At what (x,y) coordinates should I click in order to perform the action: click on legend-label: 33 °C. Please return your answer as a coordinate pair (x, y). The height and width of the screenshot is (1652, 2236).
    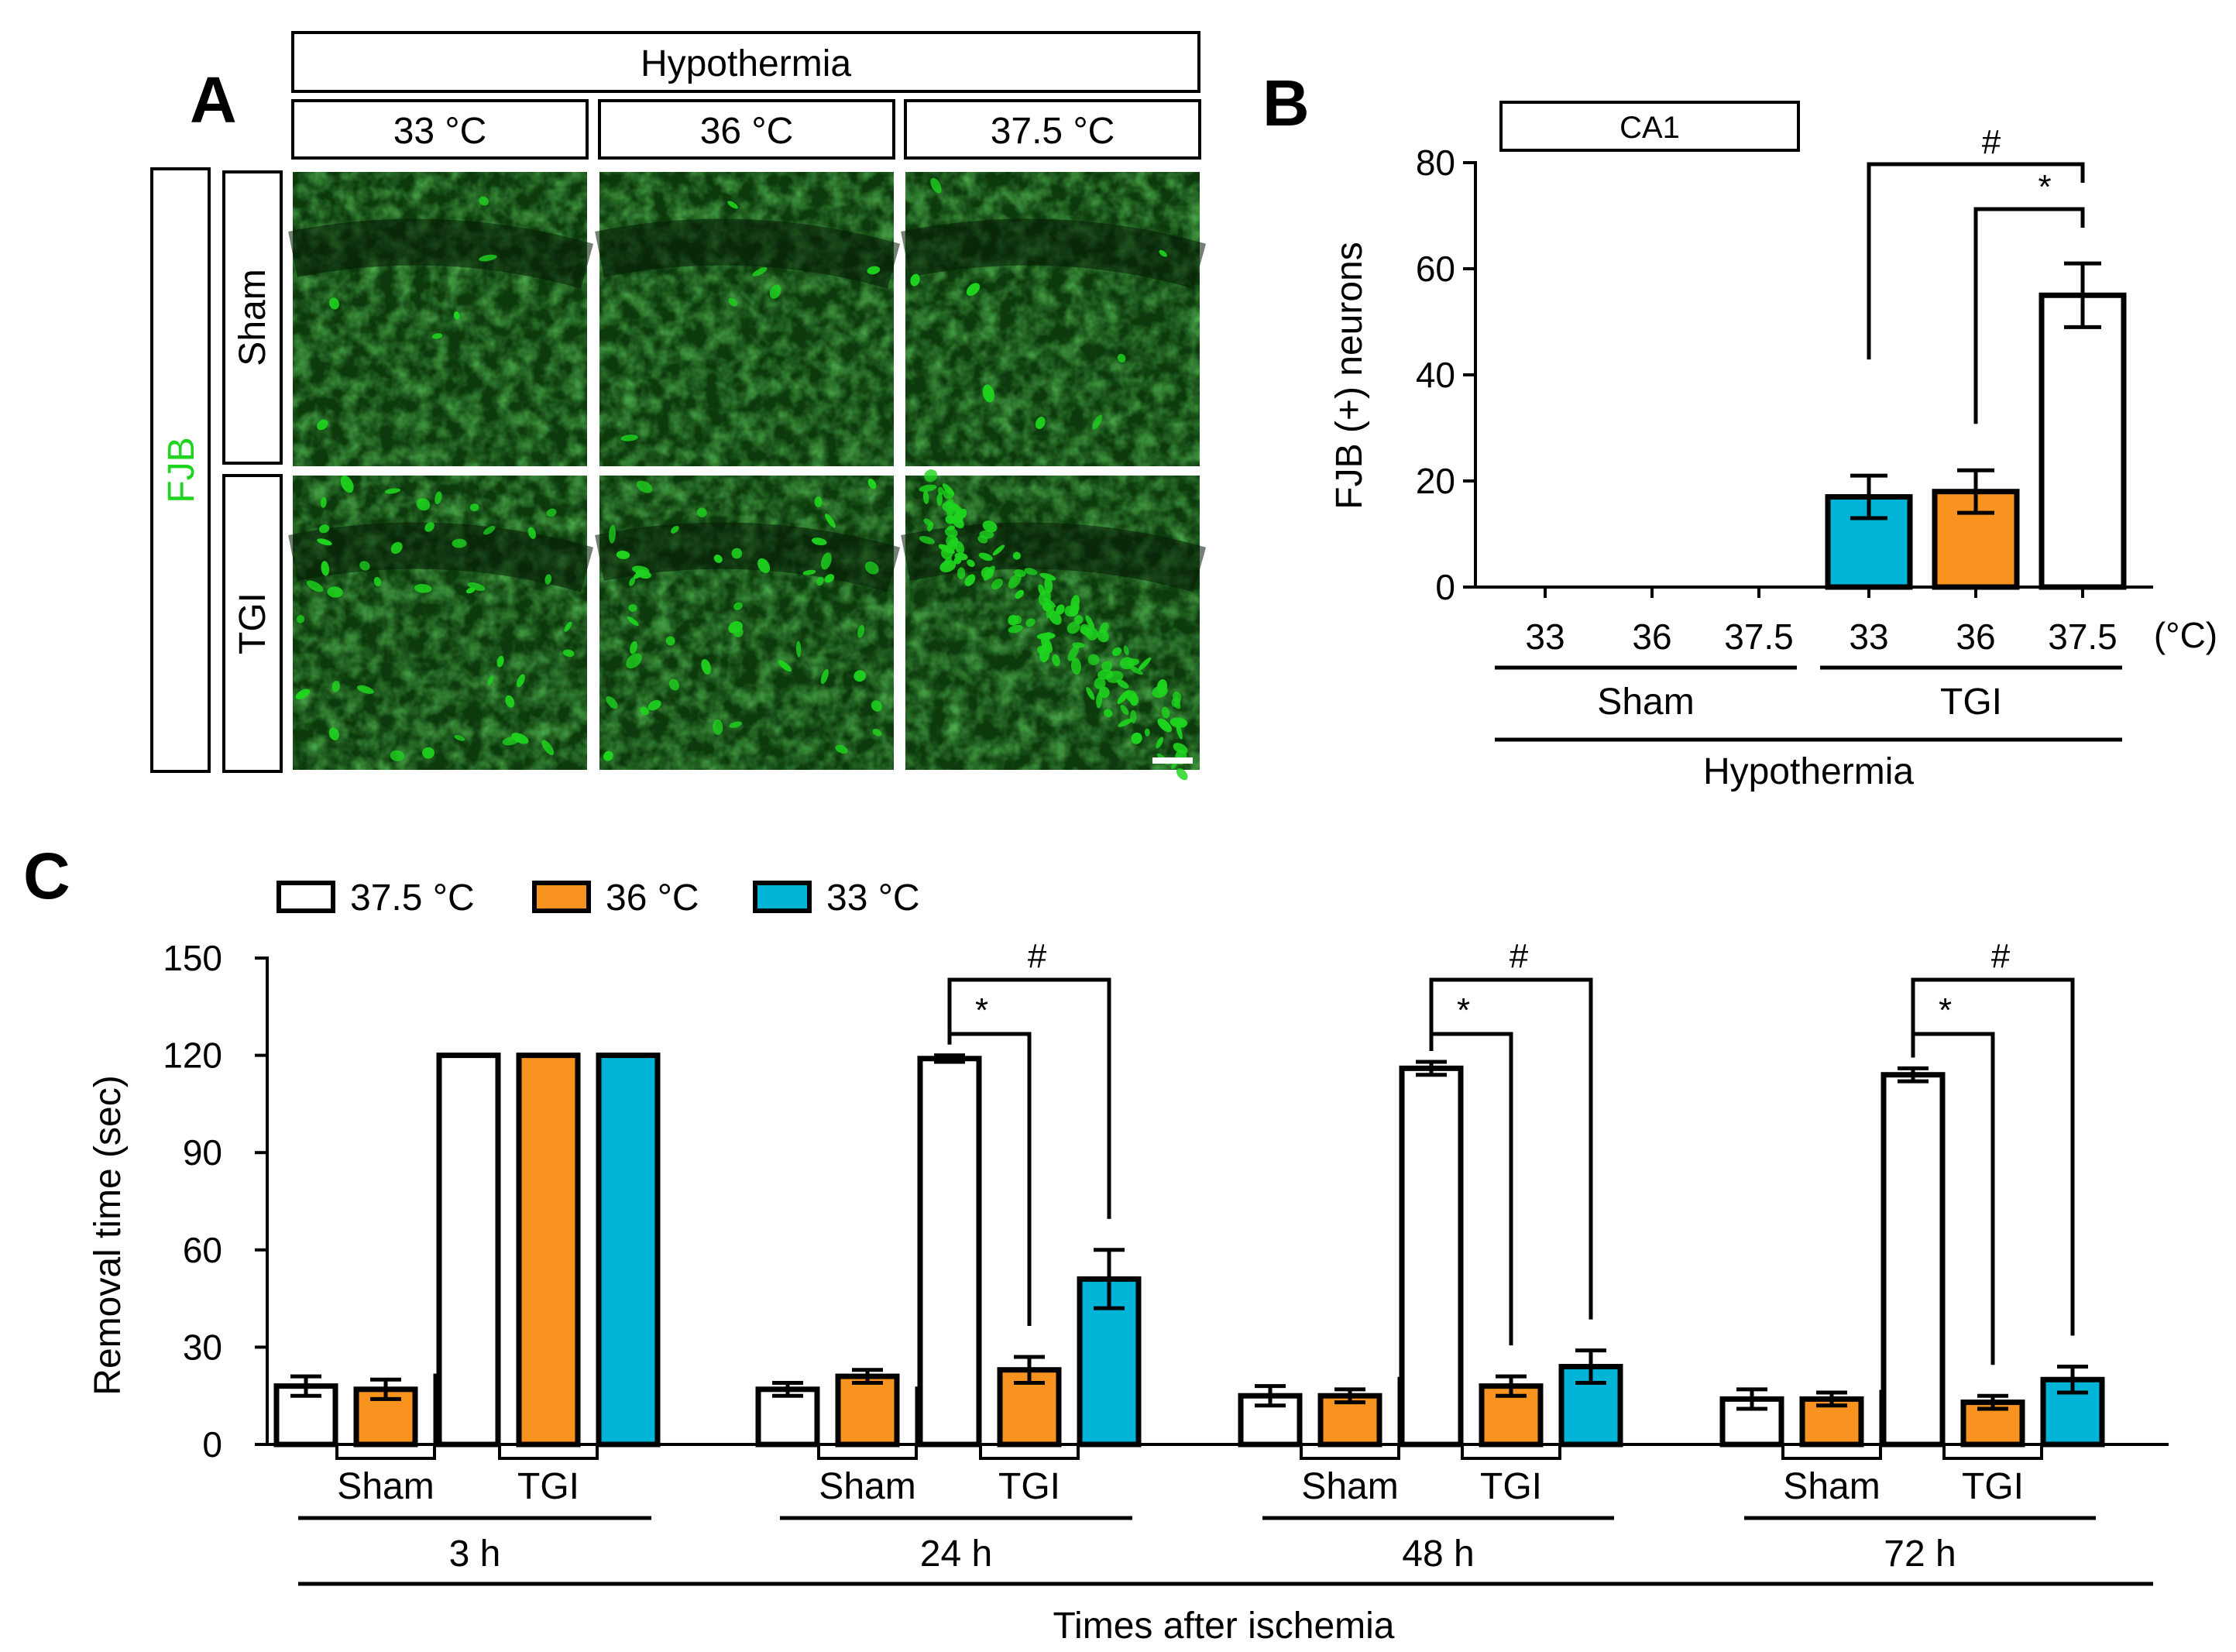
    Looking at the image, I should click on (873, 898).